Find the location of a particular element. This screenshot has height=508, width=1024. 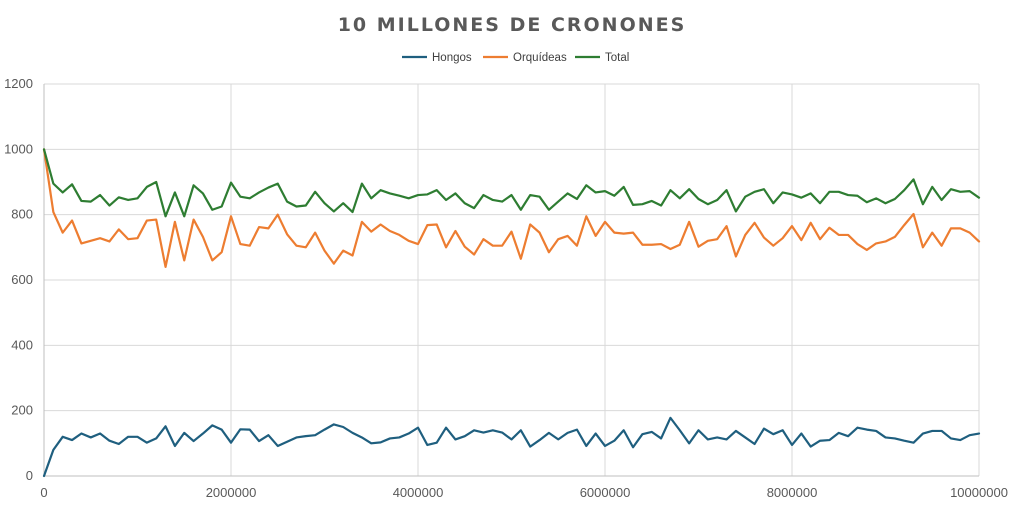

legend-item: Hongos is located at coordinates (437, 58).